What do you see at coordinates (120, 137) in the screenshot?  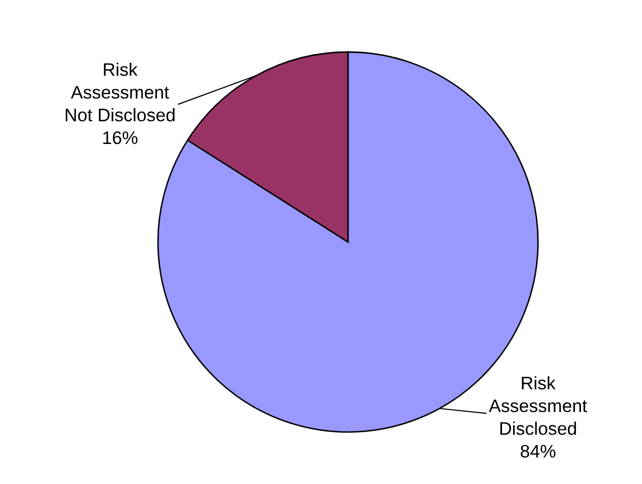 I see `data-label: 16%` at bounding box center [120, 137].